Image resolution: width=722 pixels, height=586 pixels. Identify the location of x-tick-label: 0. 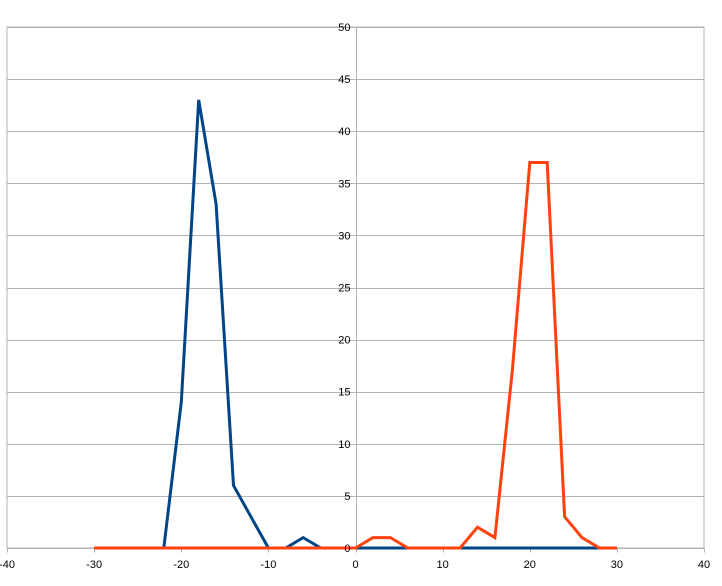
(355, 565).